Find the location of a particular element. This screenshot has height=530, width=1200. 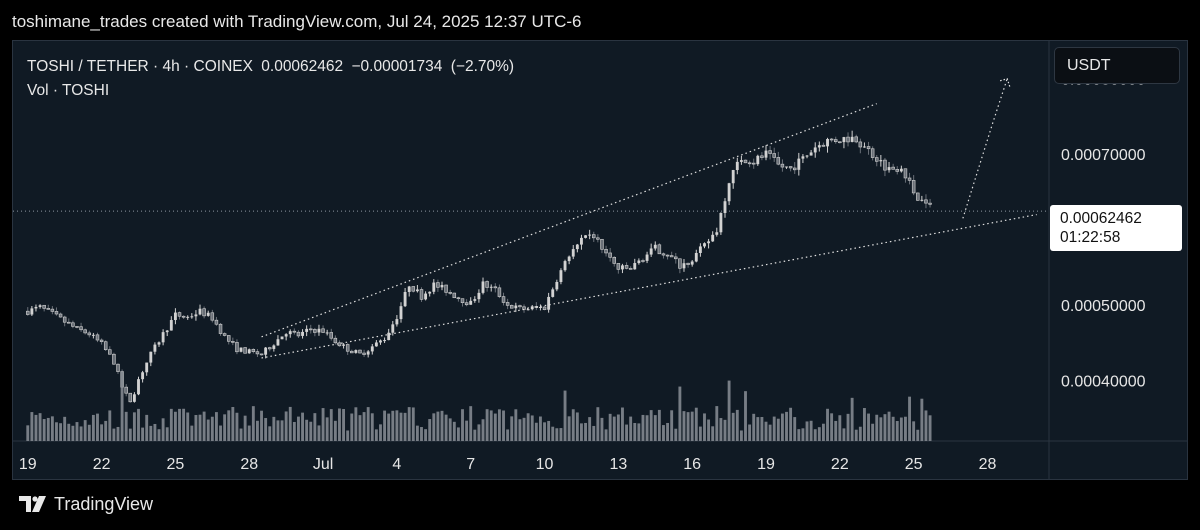

currency-unit-button: USDT is located at coordinates (1117, 65).